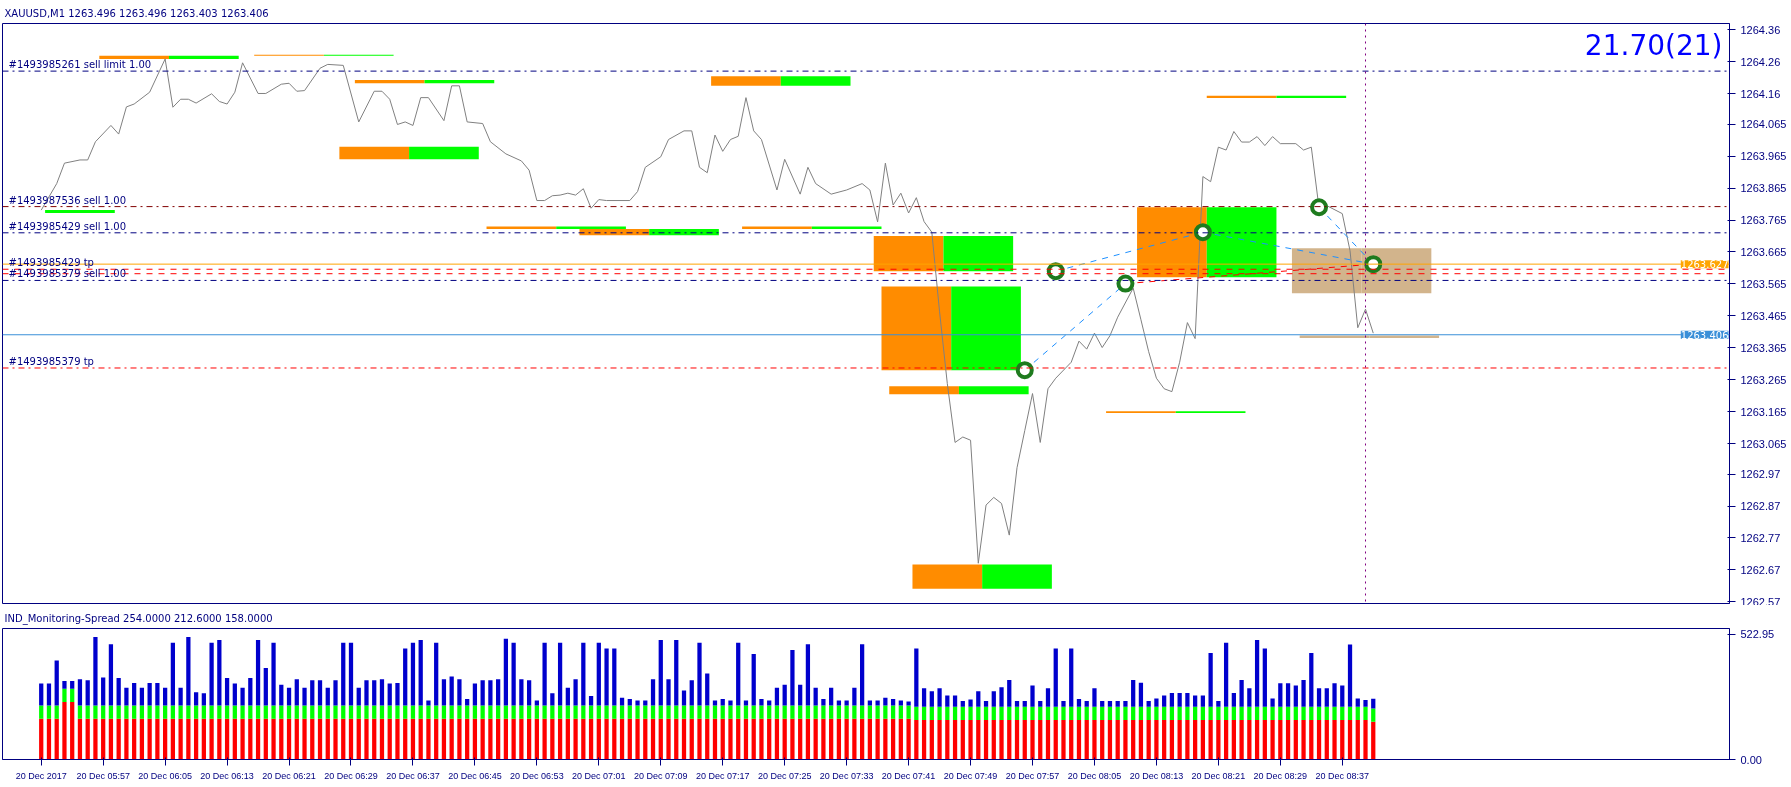 This screenshot has height=787, width=1791. Describe the element at coordinates (722, 775) in the screenshot. I see `x-tick-label: 20 Dec 07:17` at that location.